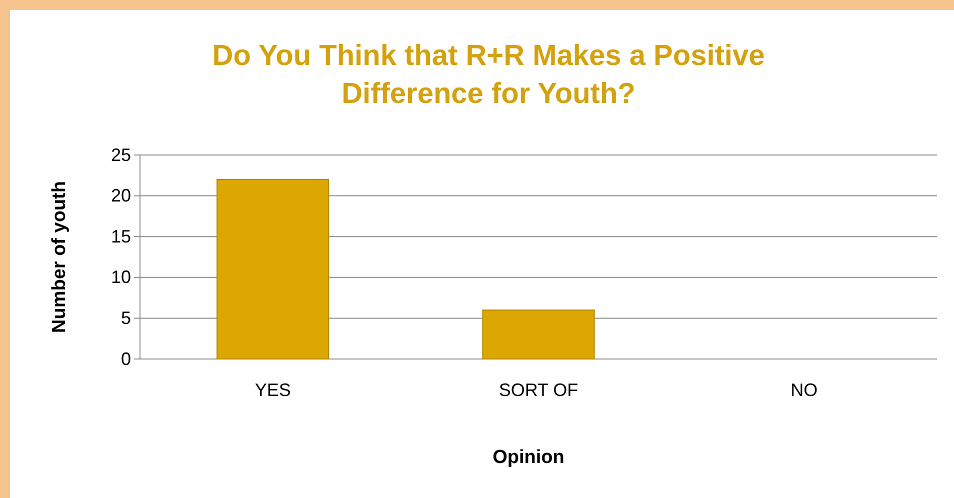 This screenshot has height=498, width=954. What do you see at coordinates (120, 277) in the screenshot?
I see `y-tick-label: 10` at bounding box center [120, 277].